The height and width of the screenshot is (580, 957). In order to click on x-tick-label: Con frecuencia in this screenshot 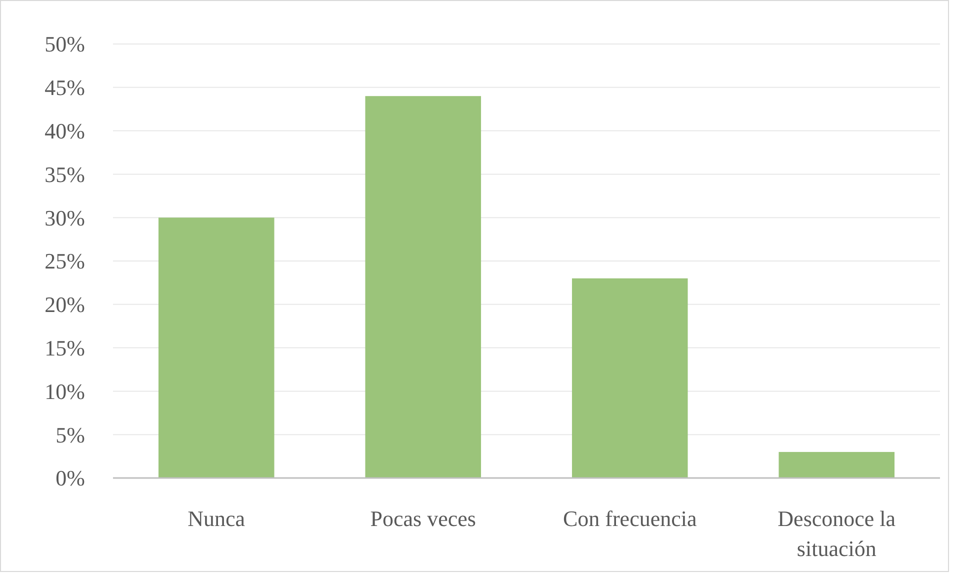, I will do `click(629, 518)`.